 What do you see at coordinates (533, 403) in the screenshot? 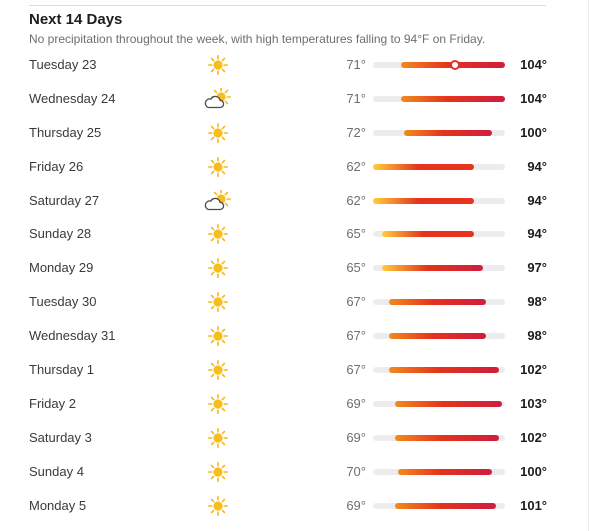
I see `high-temperature: 103°` at bounding box center [533, 403].